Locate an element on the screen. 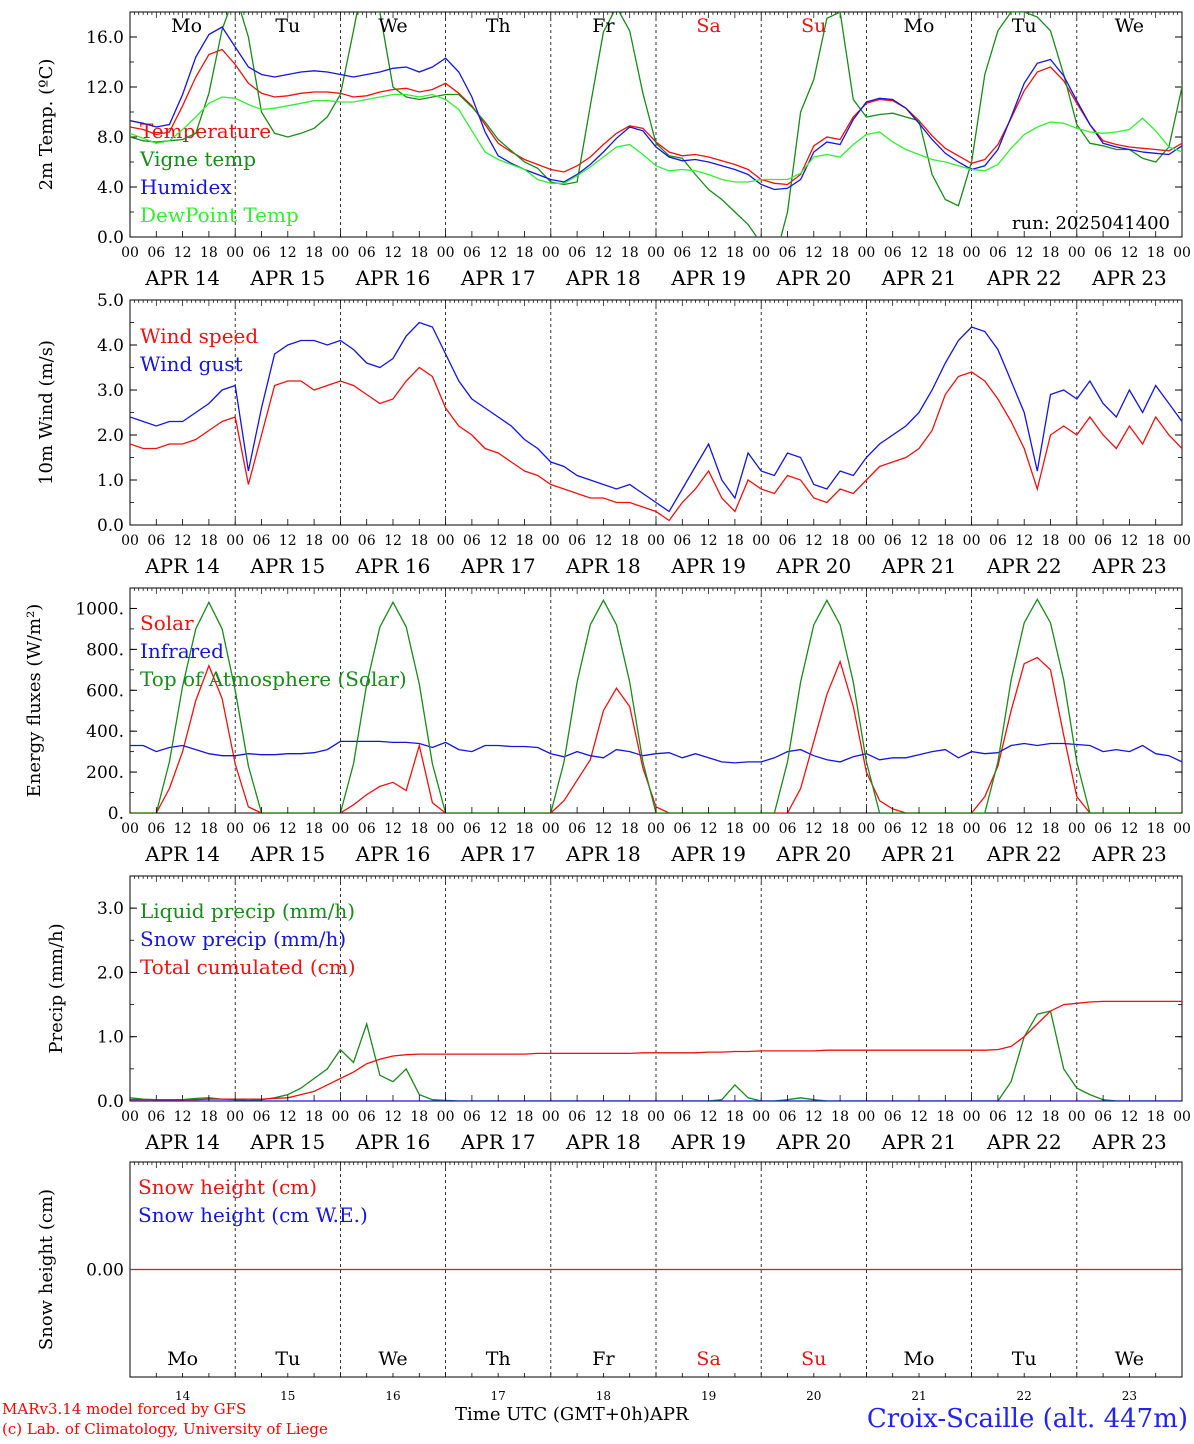  x-date-label: APR 19 is located at coordinates (708, 566).